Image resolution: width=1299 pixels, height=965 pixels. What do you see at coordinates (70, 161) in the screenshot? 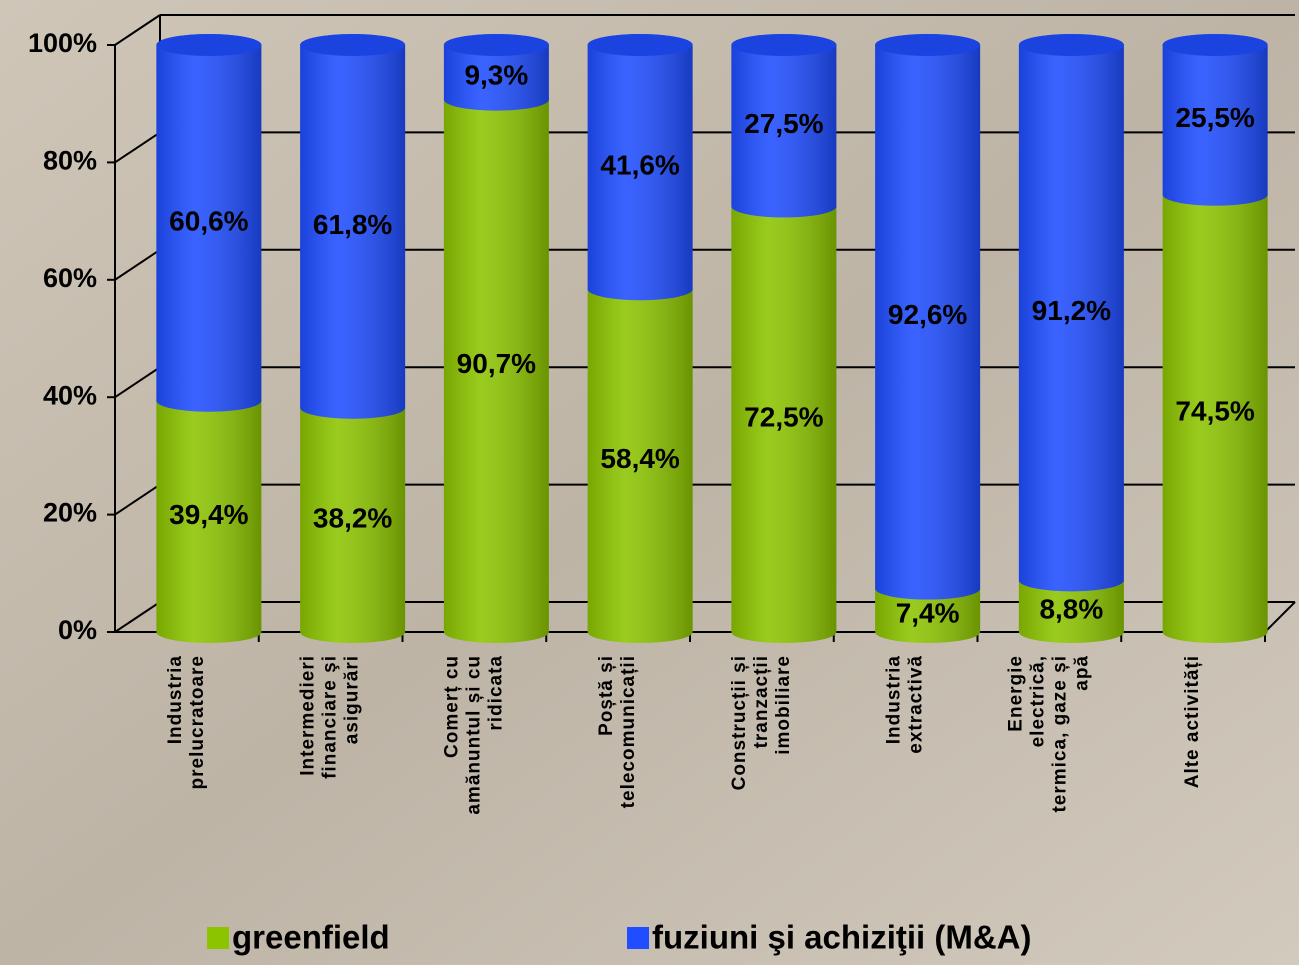
I see `y-tick-label: 80%` at bounding box center [70, 161].